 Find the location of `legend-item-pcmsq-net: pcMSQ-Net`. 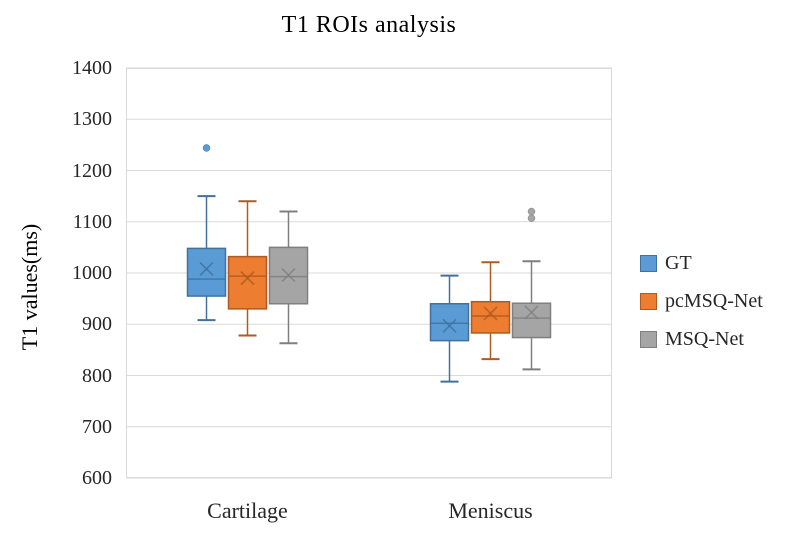

legend-item-pcmsq-net: pcMSQ-Net is located at coordinates (701, 301).